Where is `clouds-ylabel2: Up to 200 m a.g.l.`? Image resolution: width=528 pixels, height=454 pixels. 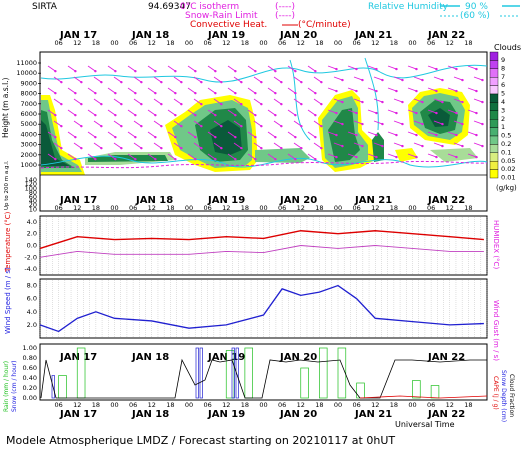
clouds-ylabel2: Up to 200 m a.g.l. is located at coordinates (7, 185).